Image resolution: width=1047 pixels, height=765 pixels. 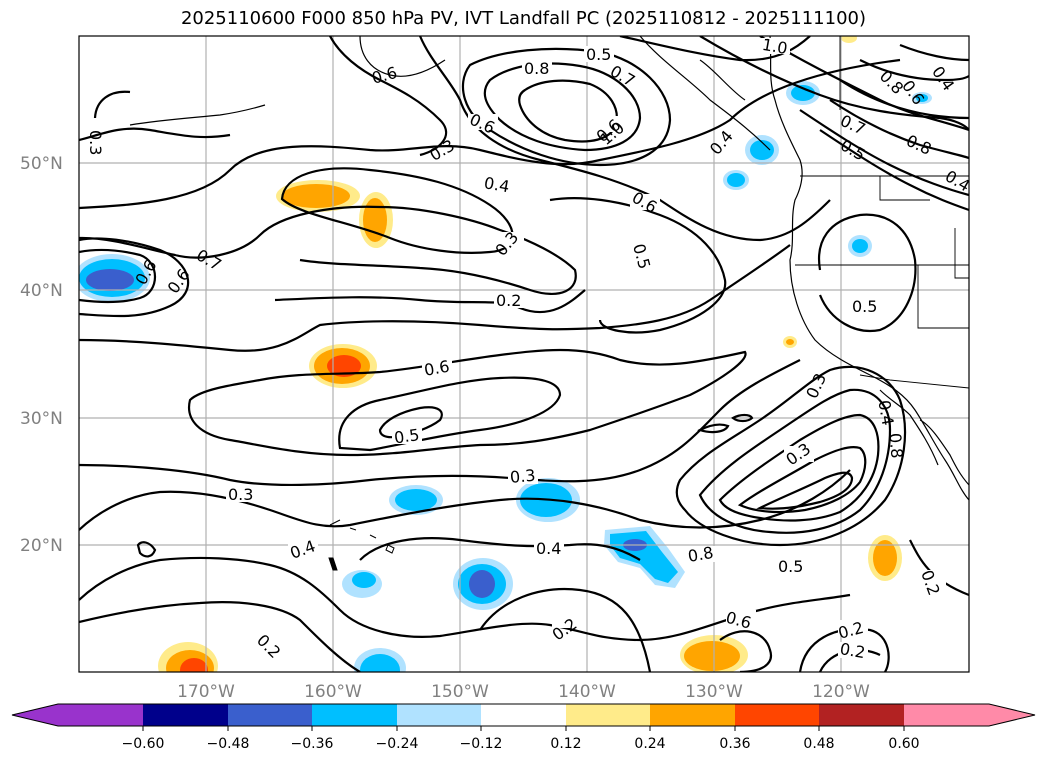 What do you see at coordinates (649, 744) in the screenshot?
I see `colorbar-tick-label: 0.24` at bounding box center [649, 744].